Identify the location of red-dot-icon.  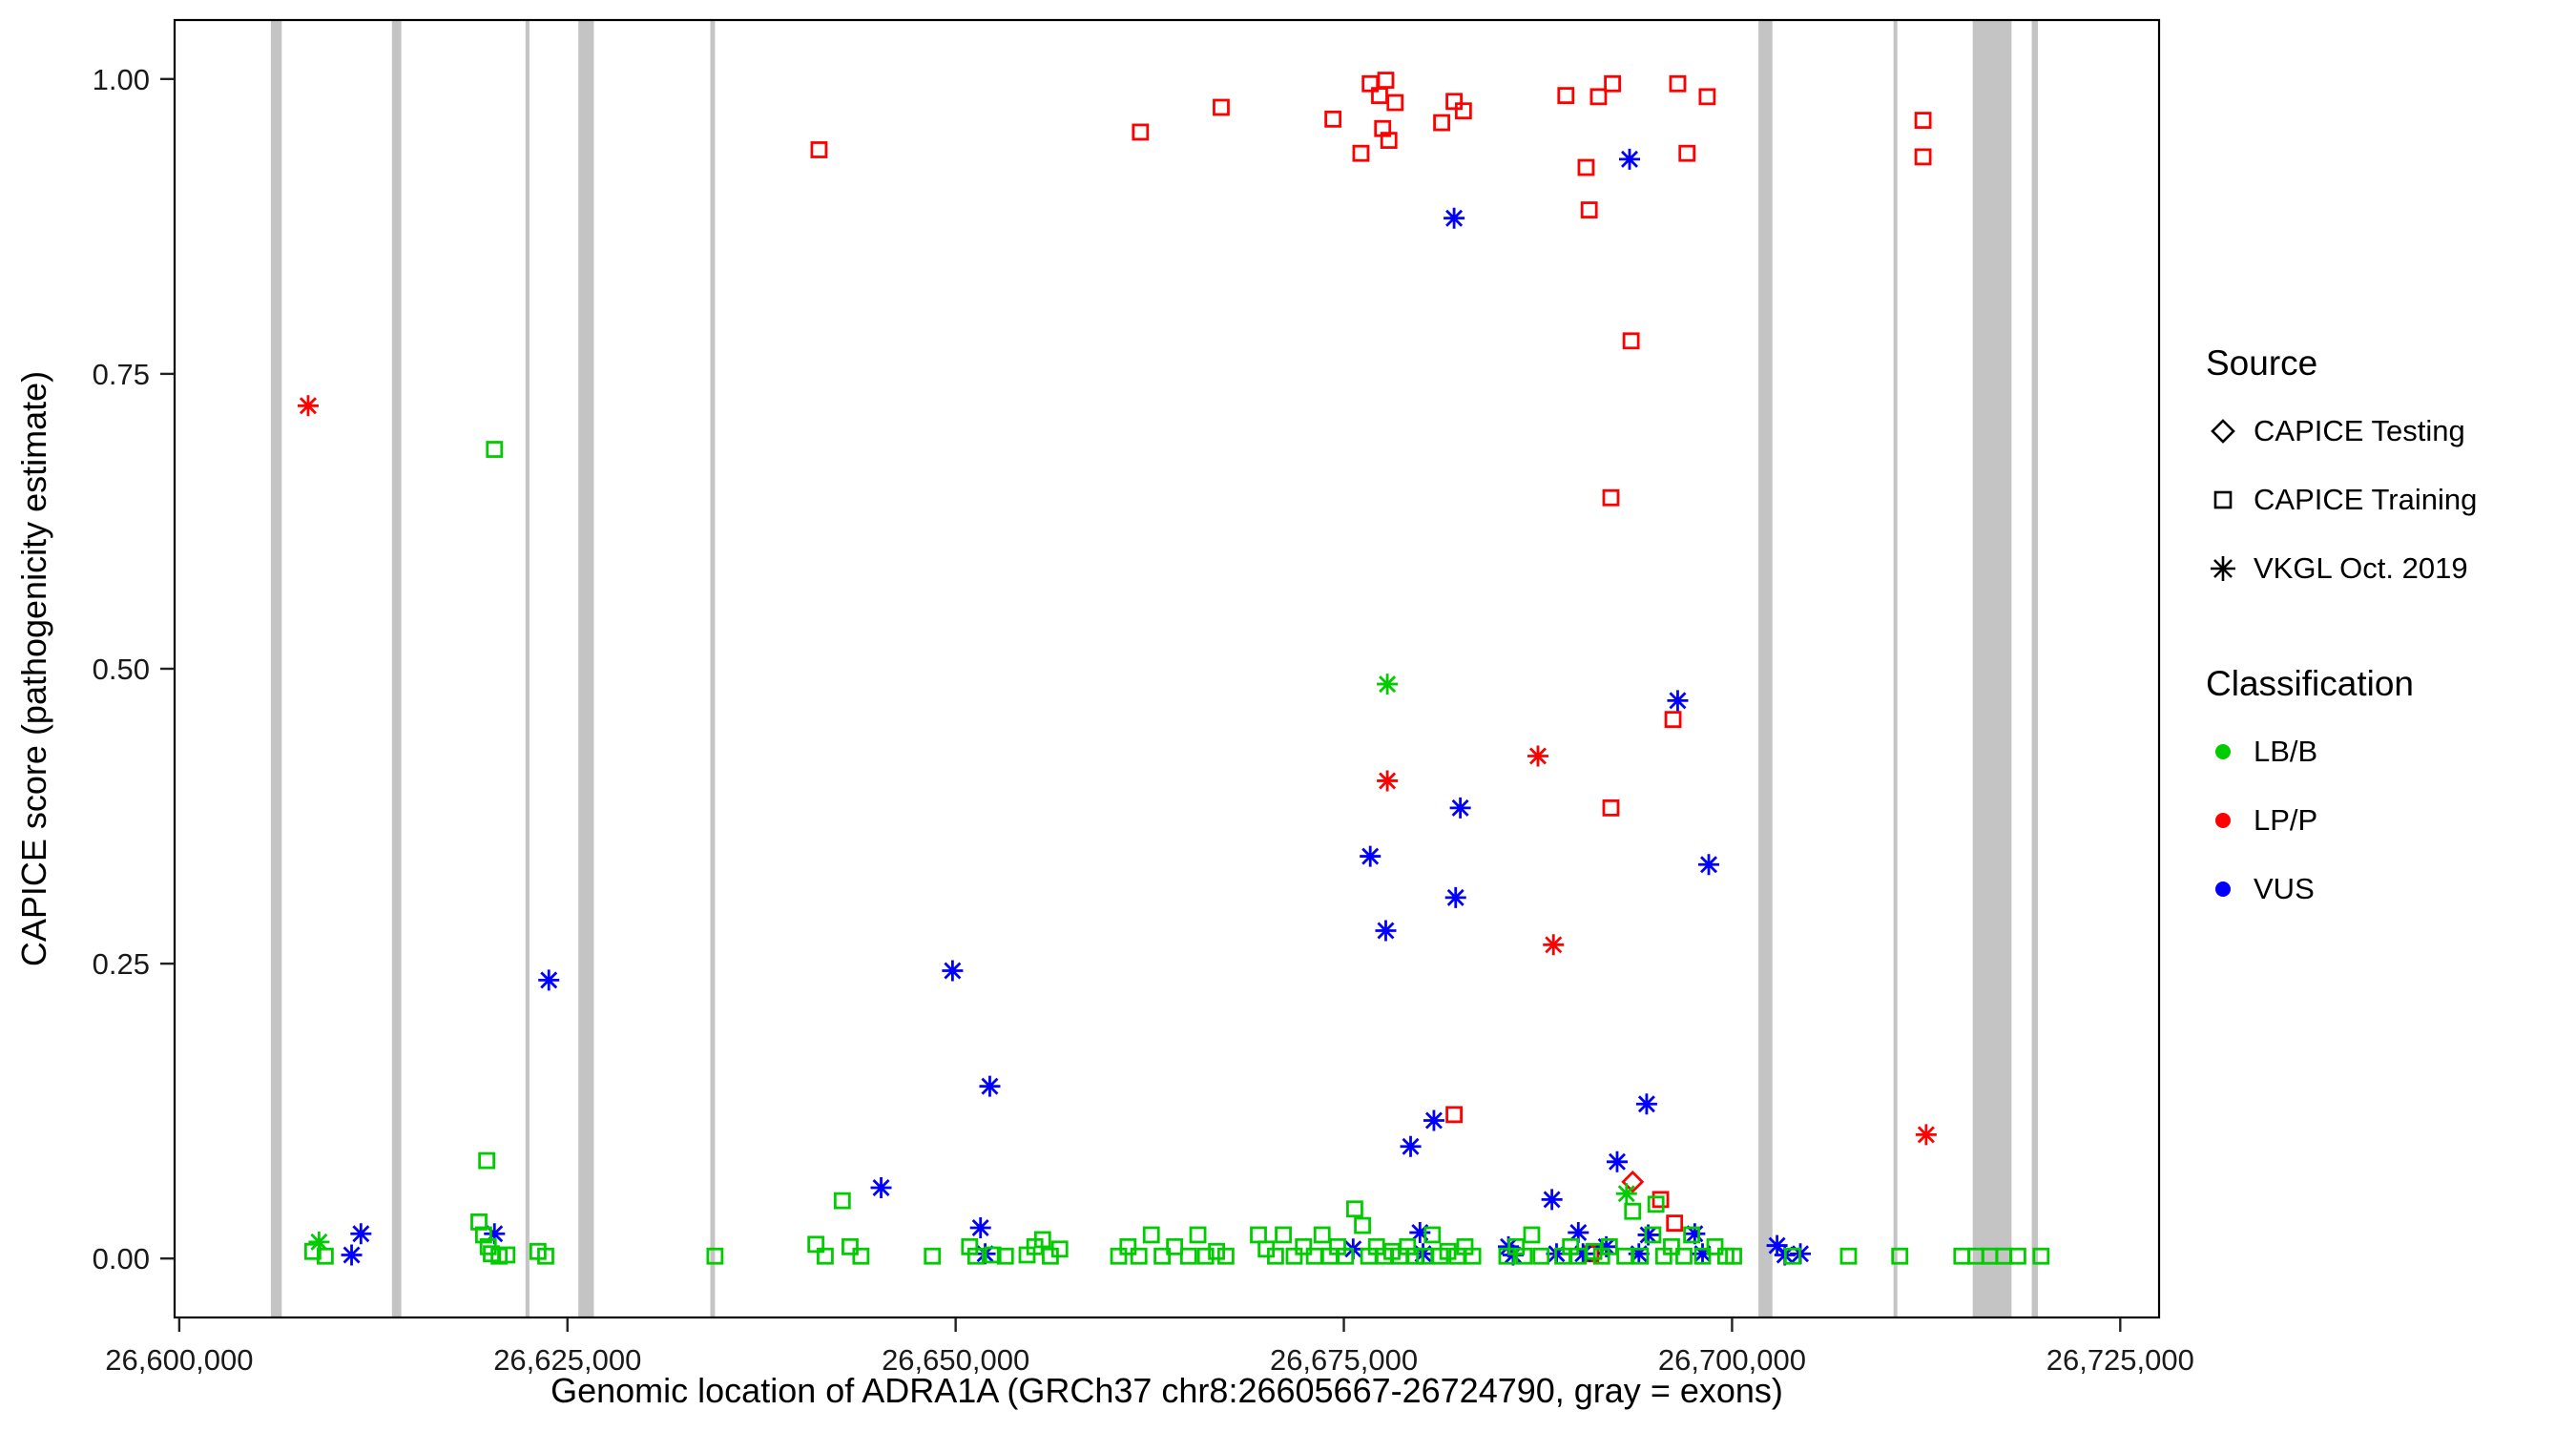
(2223, 821).